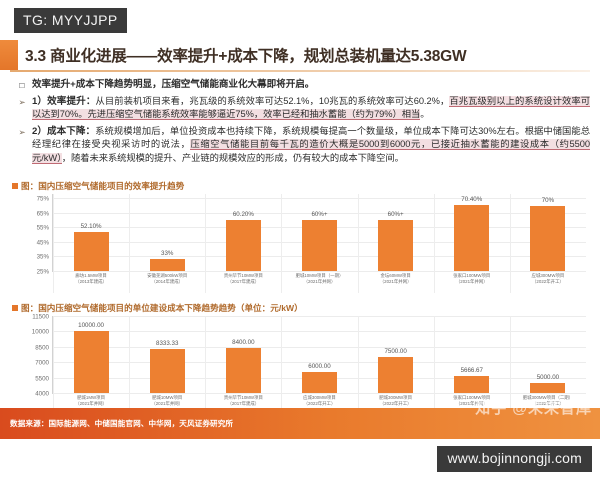 The height and width of the screenshot is (480, 600). Describe the element at coordinates (396, 370) in the screenshot. I see `bar: 7500.00` at that location.